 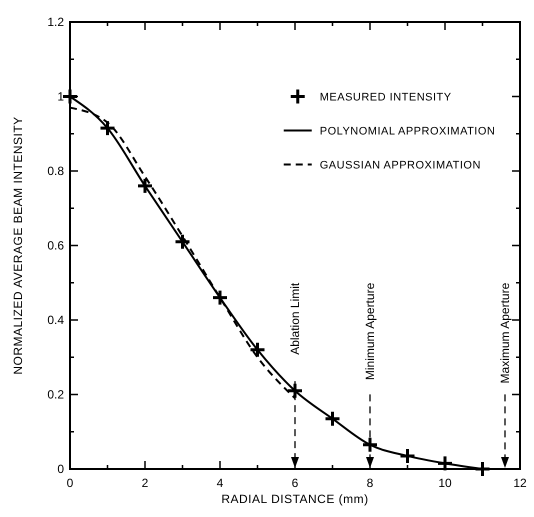 I want to click on x-tick-label: 12, so click(x=520, y=483).